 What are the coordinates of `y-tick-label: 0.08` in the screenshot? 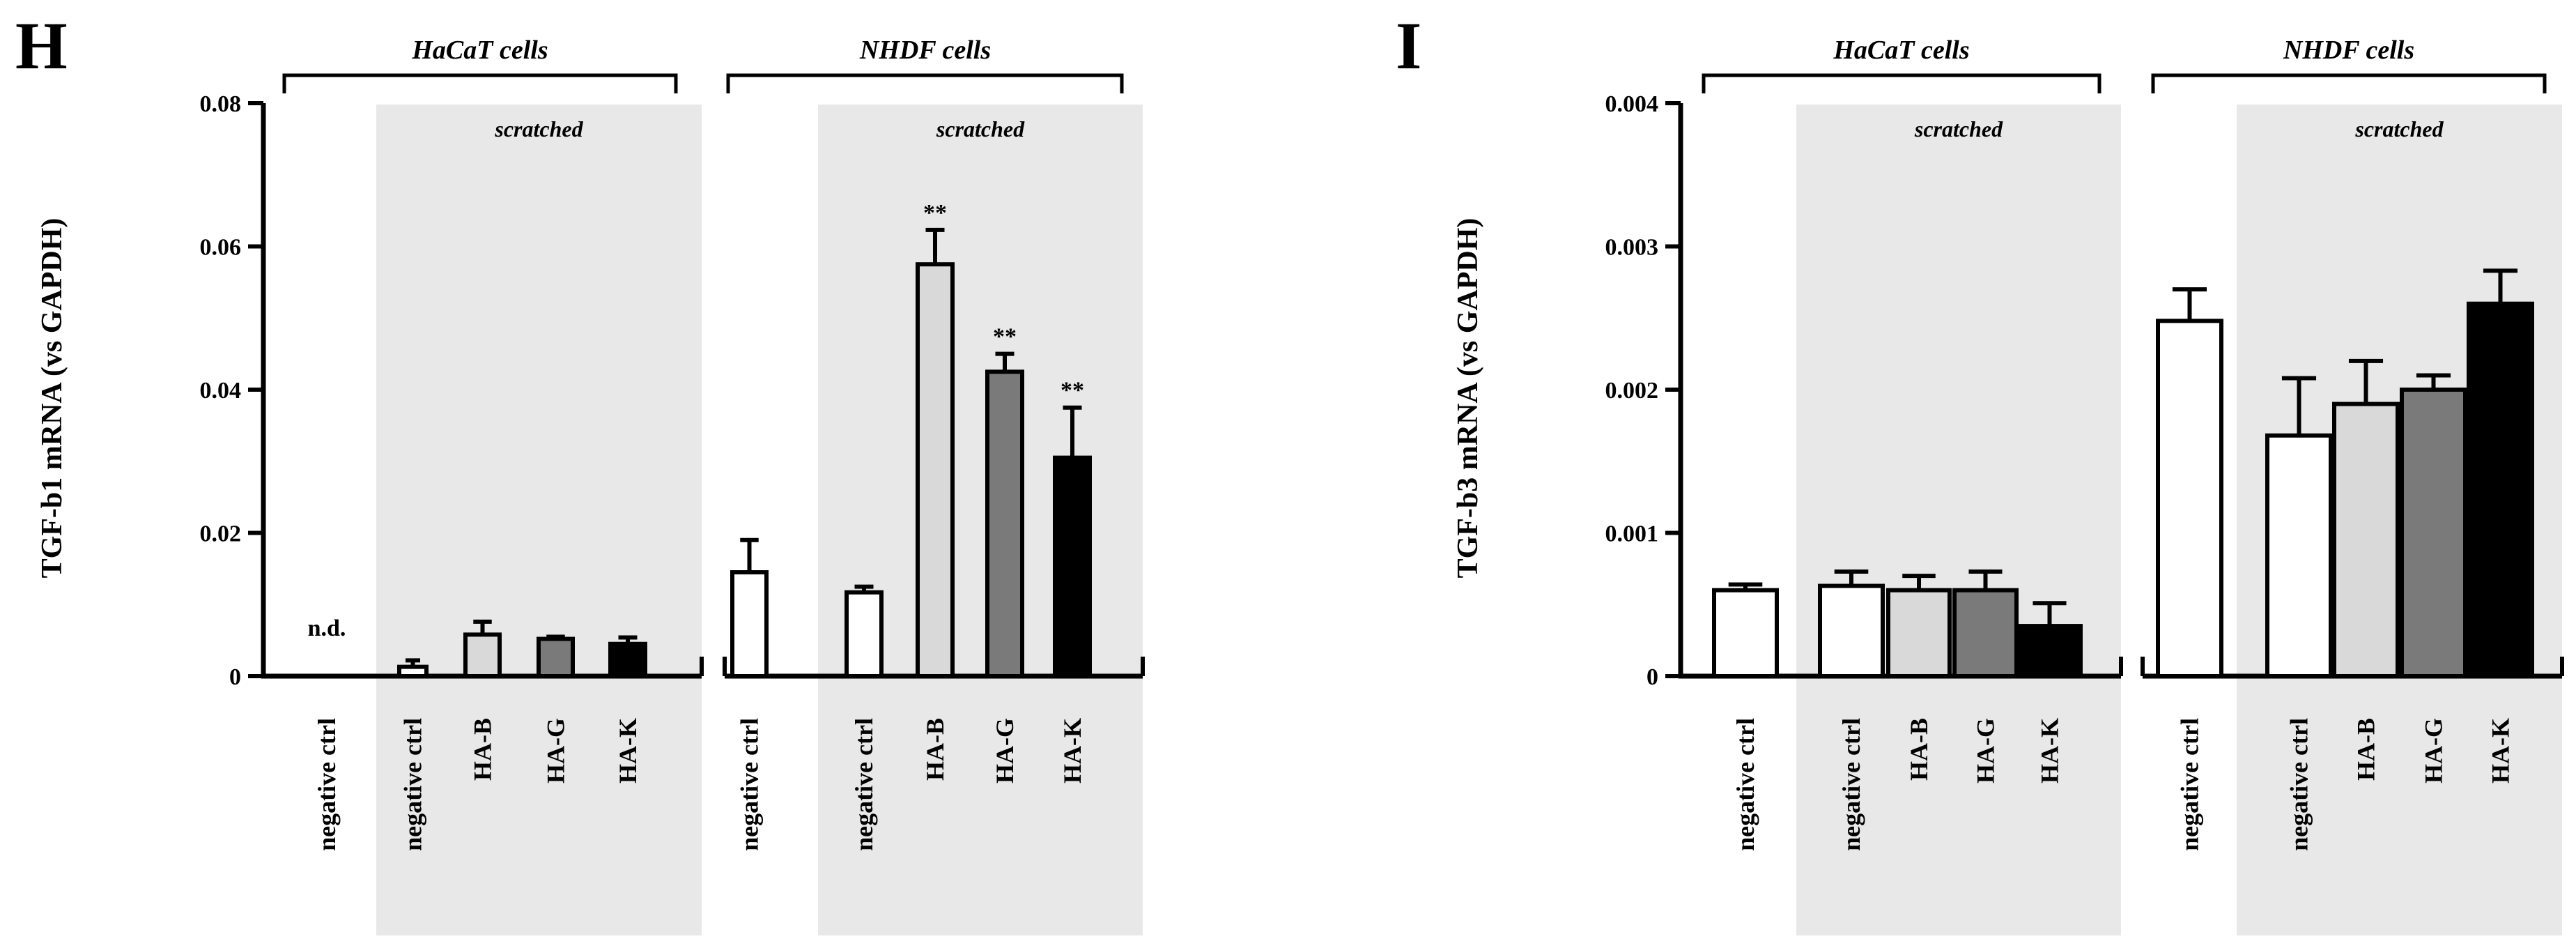 It's located at (221, 104).